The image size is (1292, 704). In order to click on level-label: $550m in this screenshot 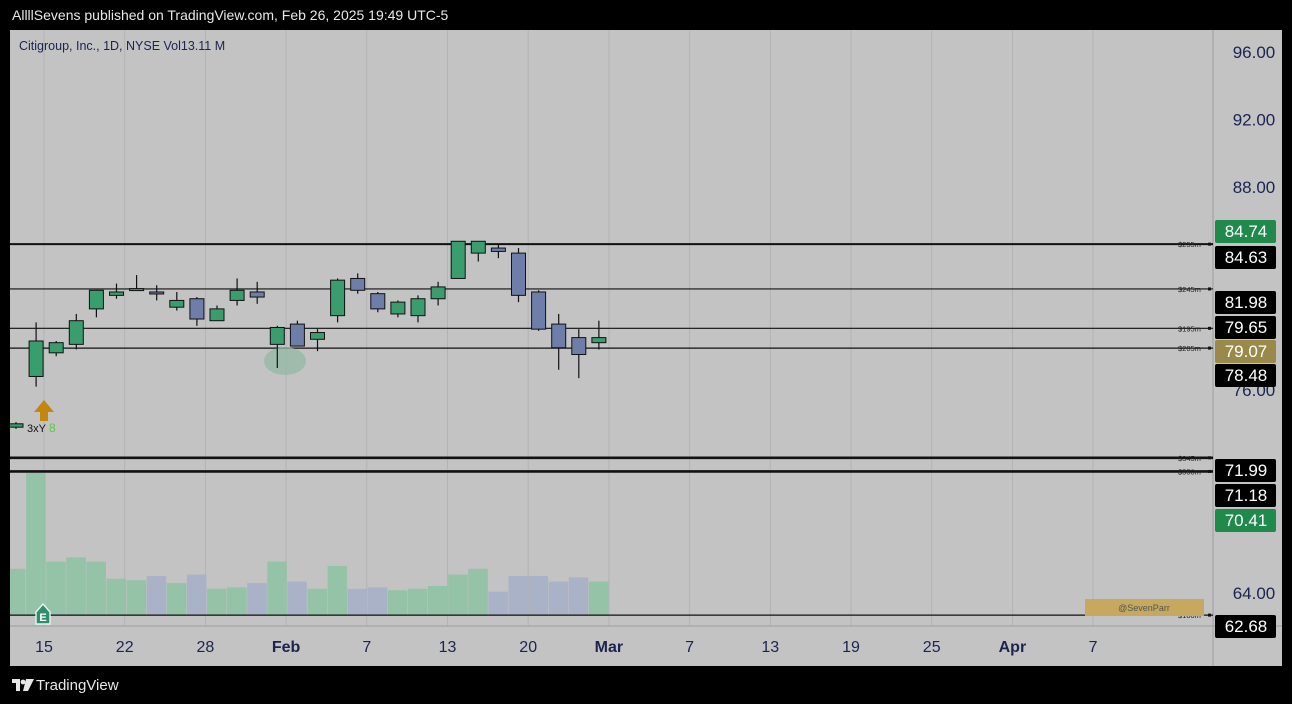, I will do `click(1189, 471)`.